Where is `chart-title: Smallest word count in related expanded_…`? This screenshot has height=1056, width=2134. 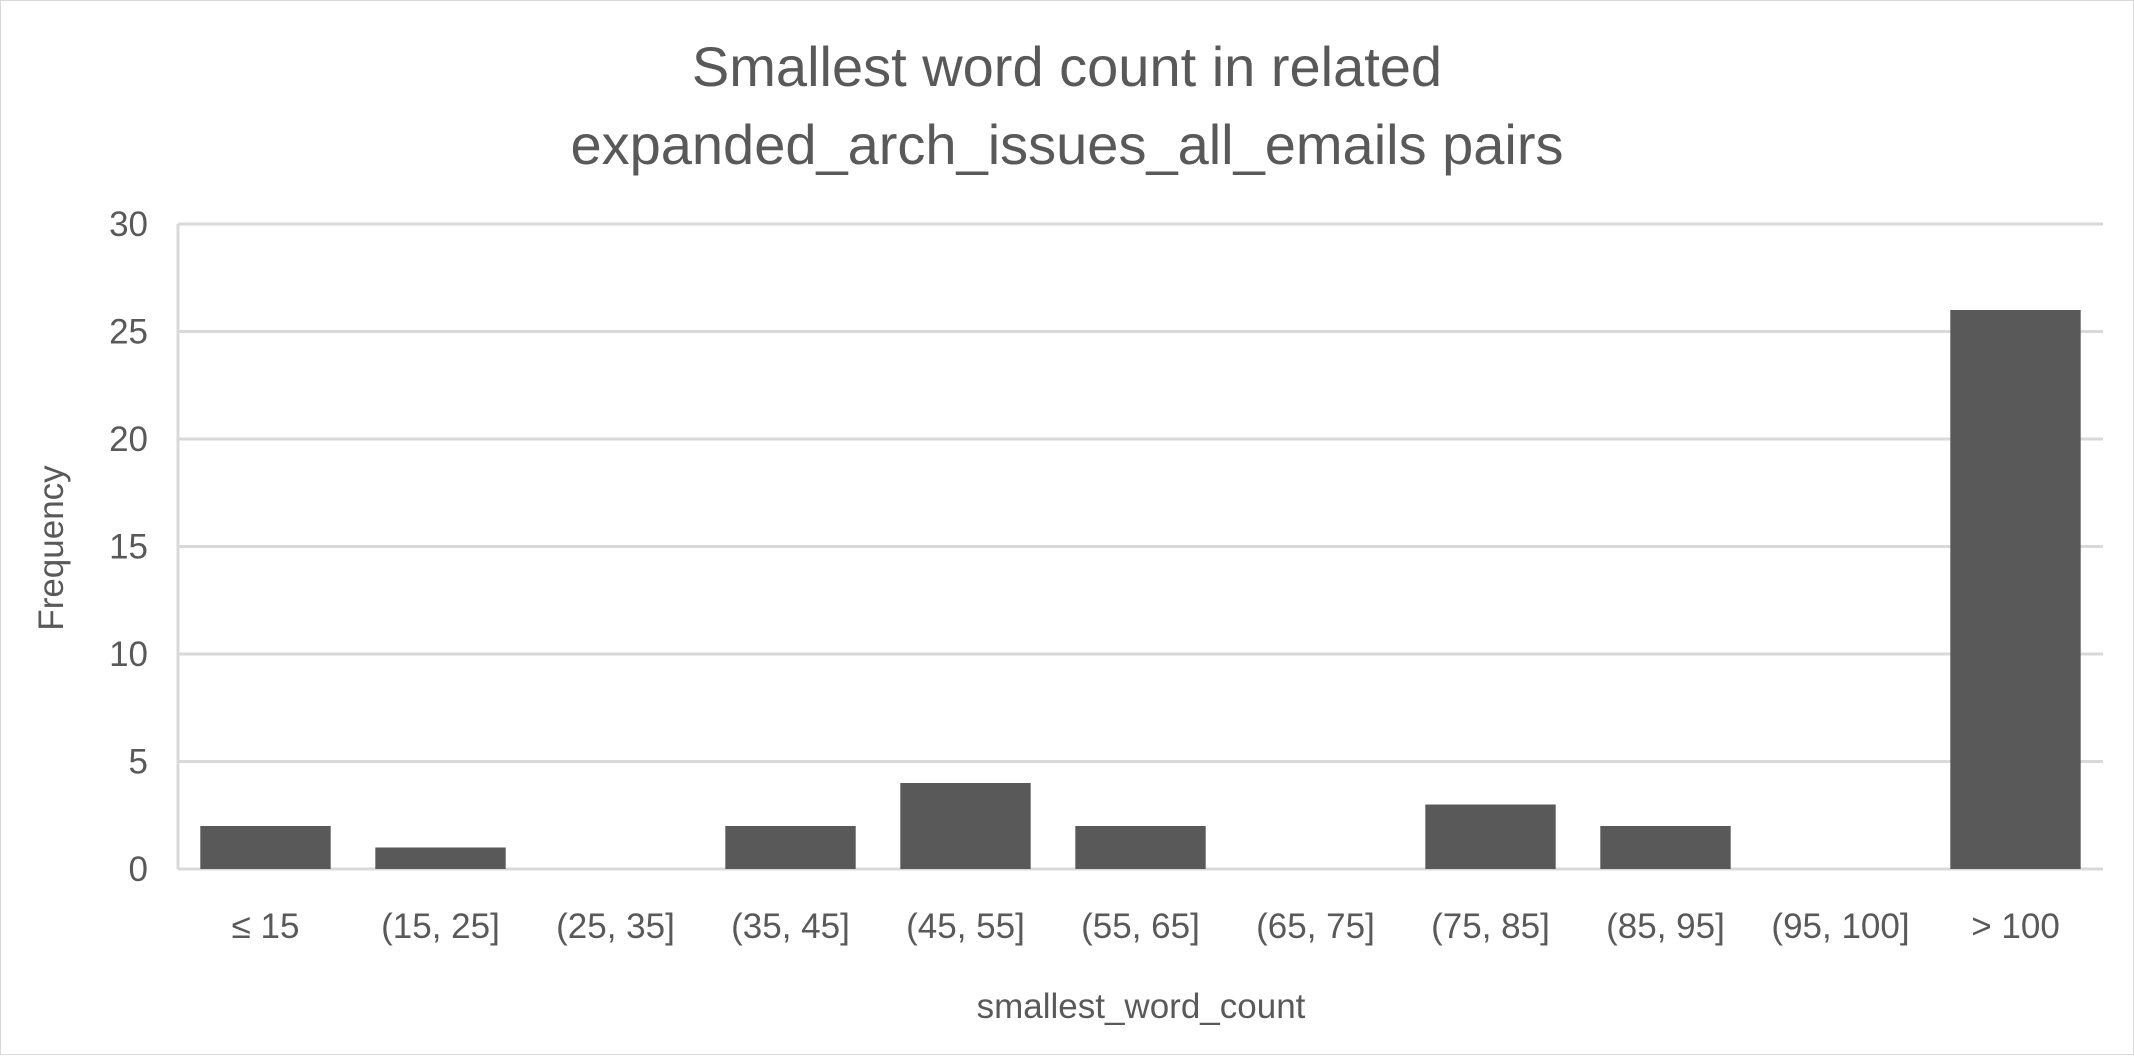
chart-title: Smallest word count in related expanded_… is located at coordinates (1066, 105).